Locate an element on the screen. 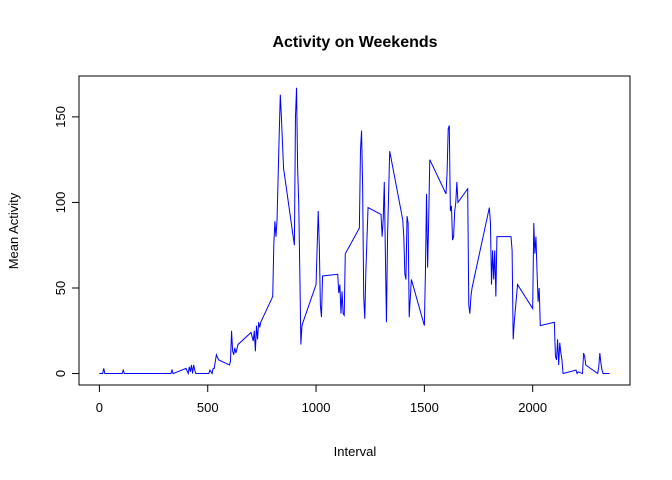  x-tick-label: 500 is located at coordinates (208, 407).